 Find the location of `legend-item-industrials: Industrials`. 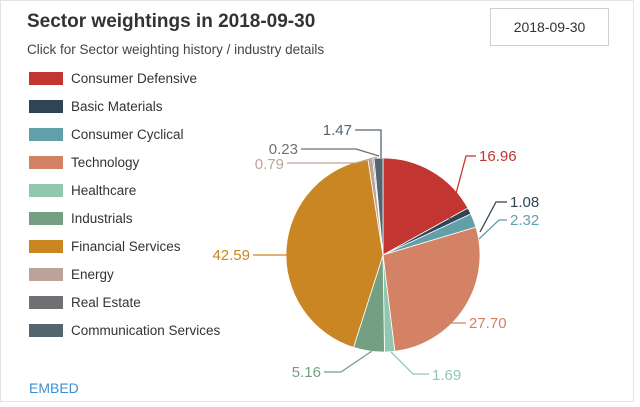

legend-item-industrials: Industrials is located at coordinates (124, 218).